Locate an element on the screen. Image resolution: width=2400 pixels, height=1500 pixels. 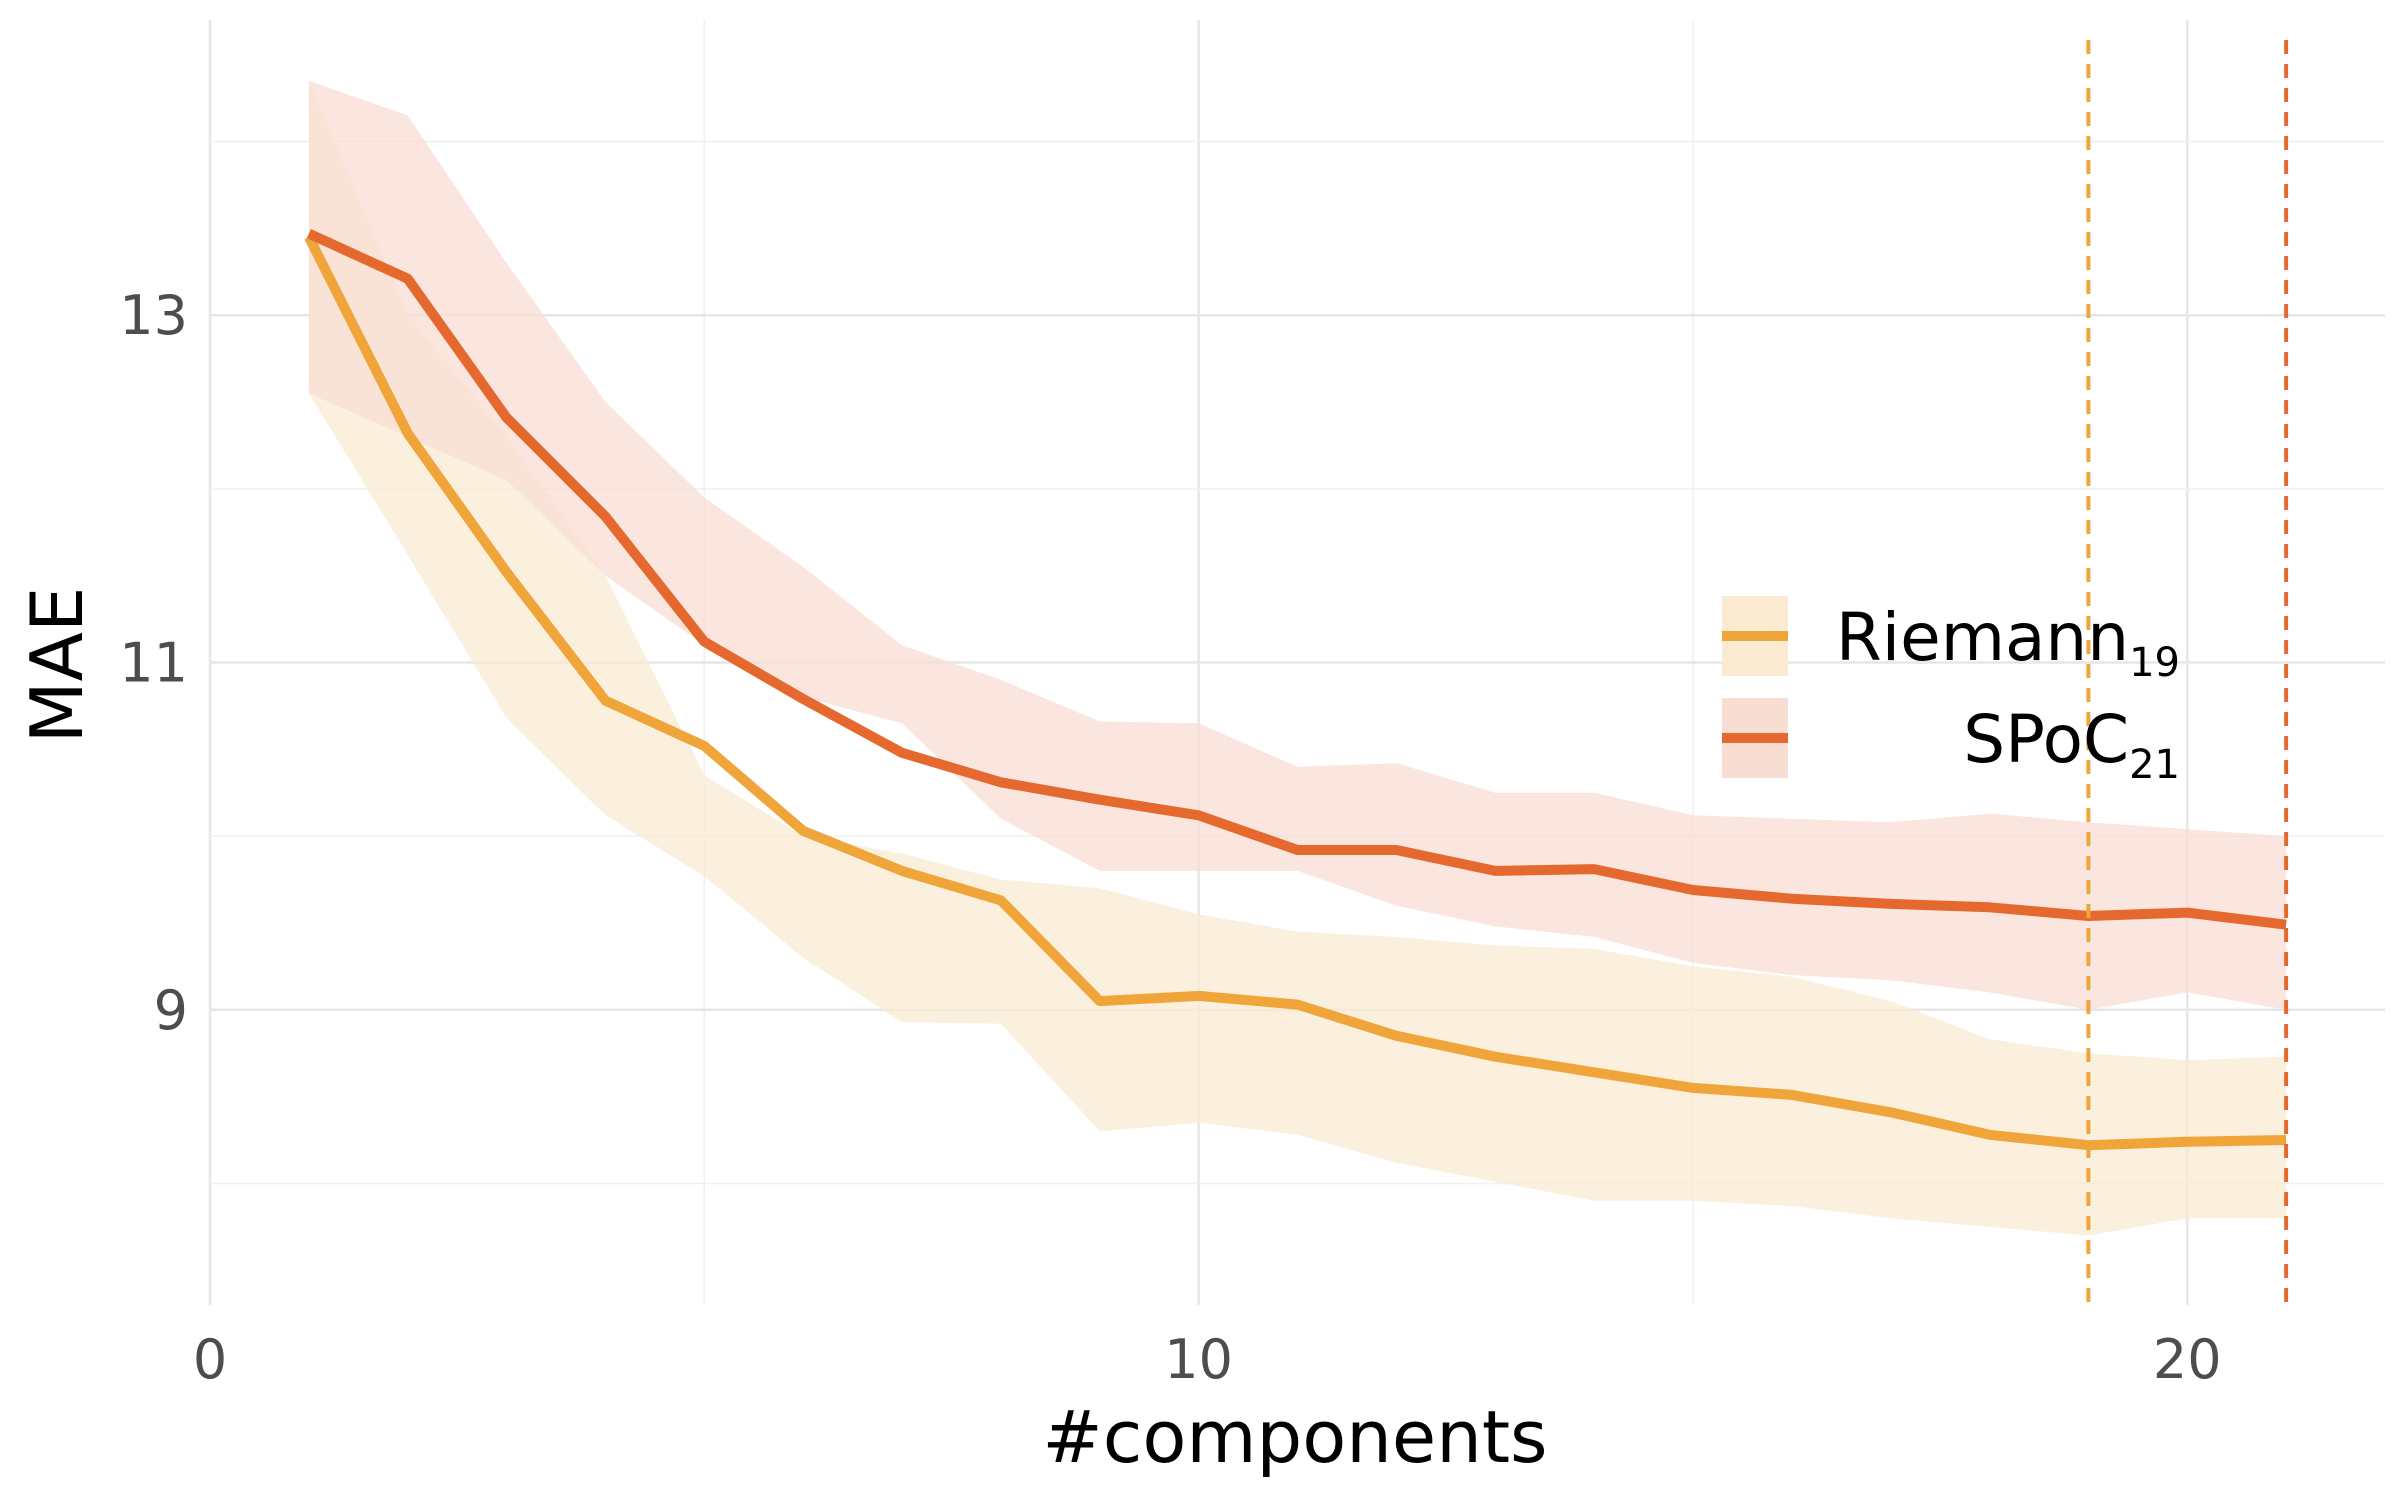
riemann-legend-subscript: 19 is located at coordinates (2154, 663).